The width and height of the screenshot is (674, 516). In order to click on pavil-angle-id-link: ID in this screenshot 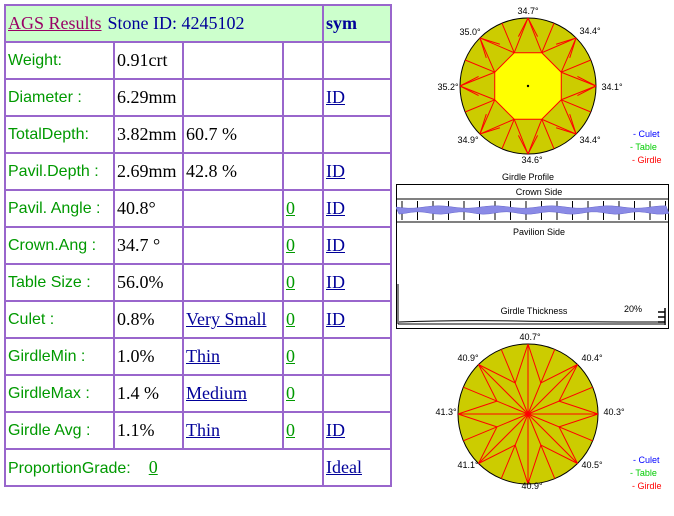, I will do `click(335, 208)`.